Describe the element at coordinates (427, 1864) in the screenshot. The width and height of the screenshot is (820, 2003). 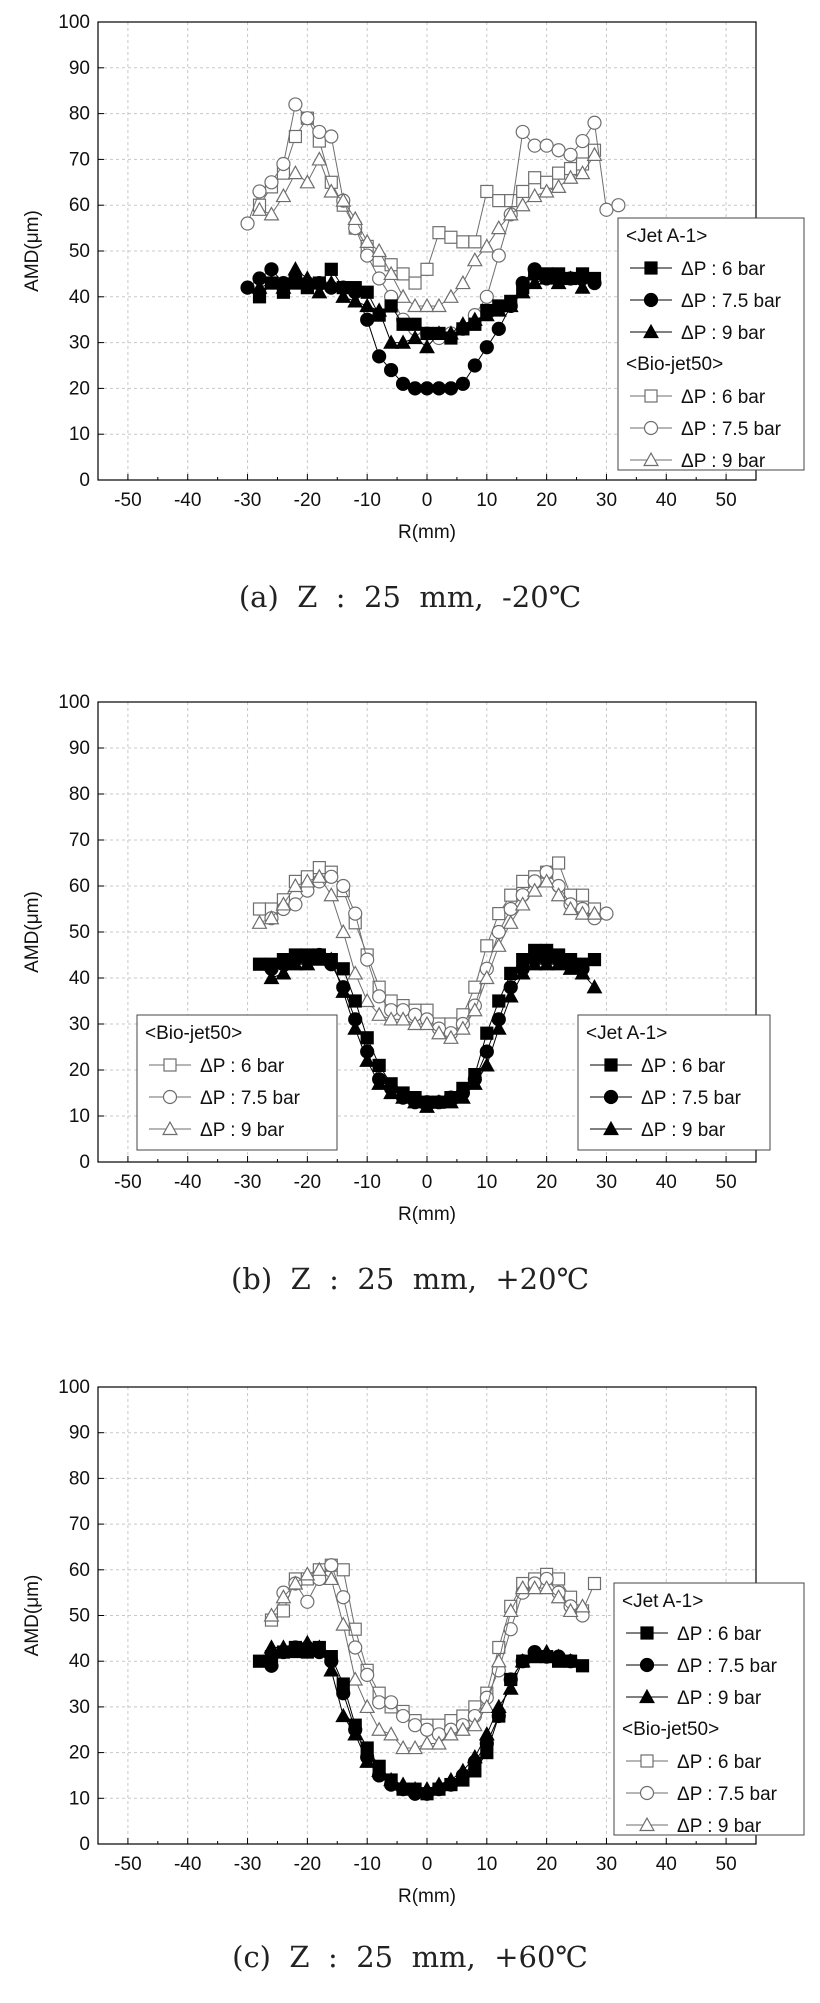
I see `x-tick-label: 0` at that location.